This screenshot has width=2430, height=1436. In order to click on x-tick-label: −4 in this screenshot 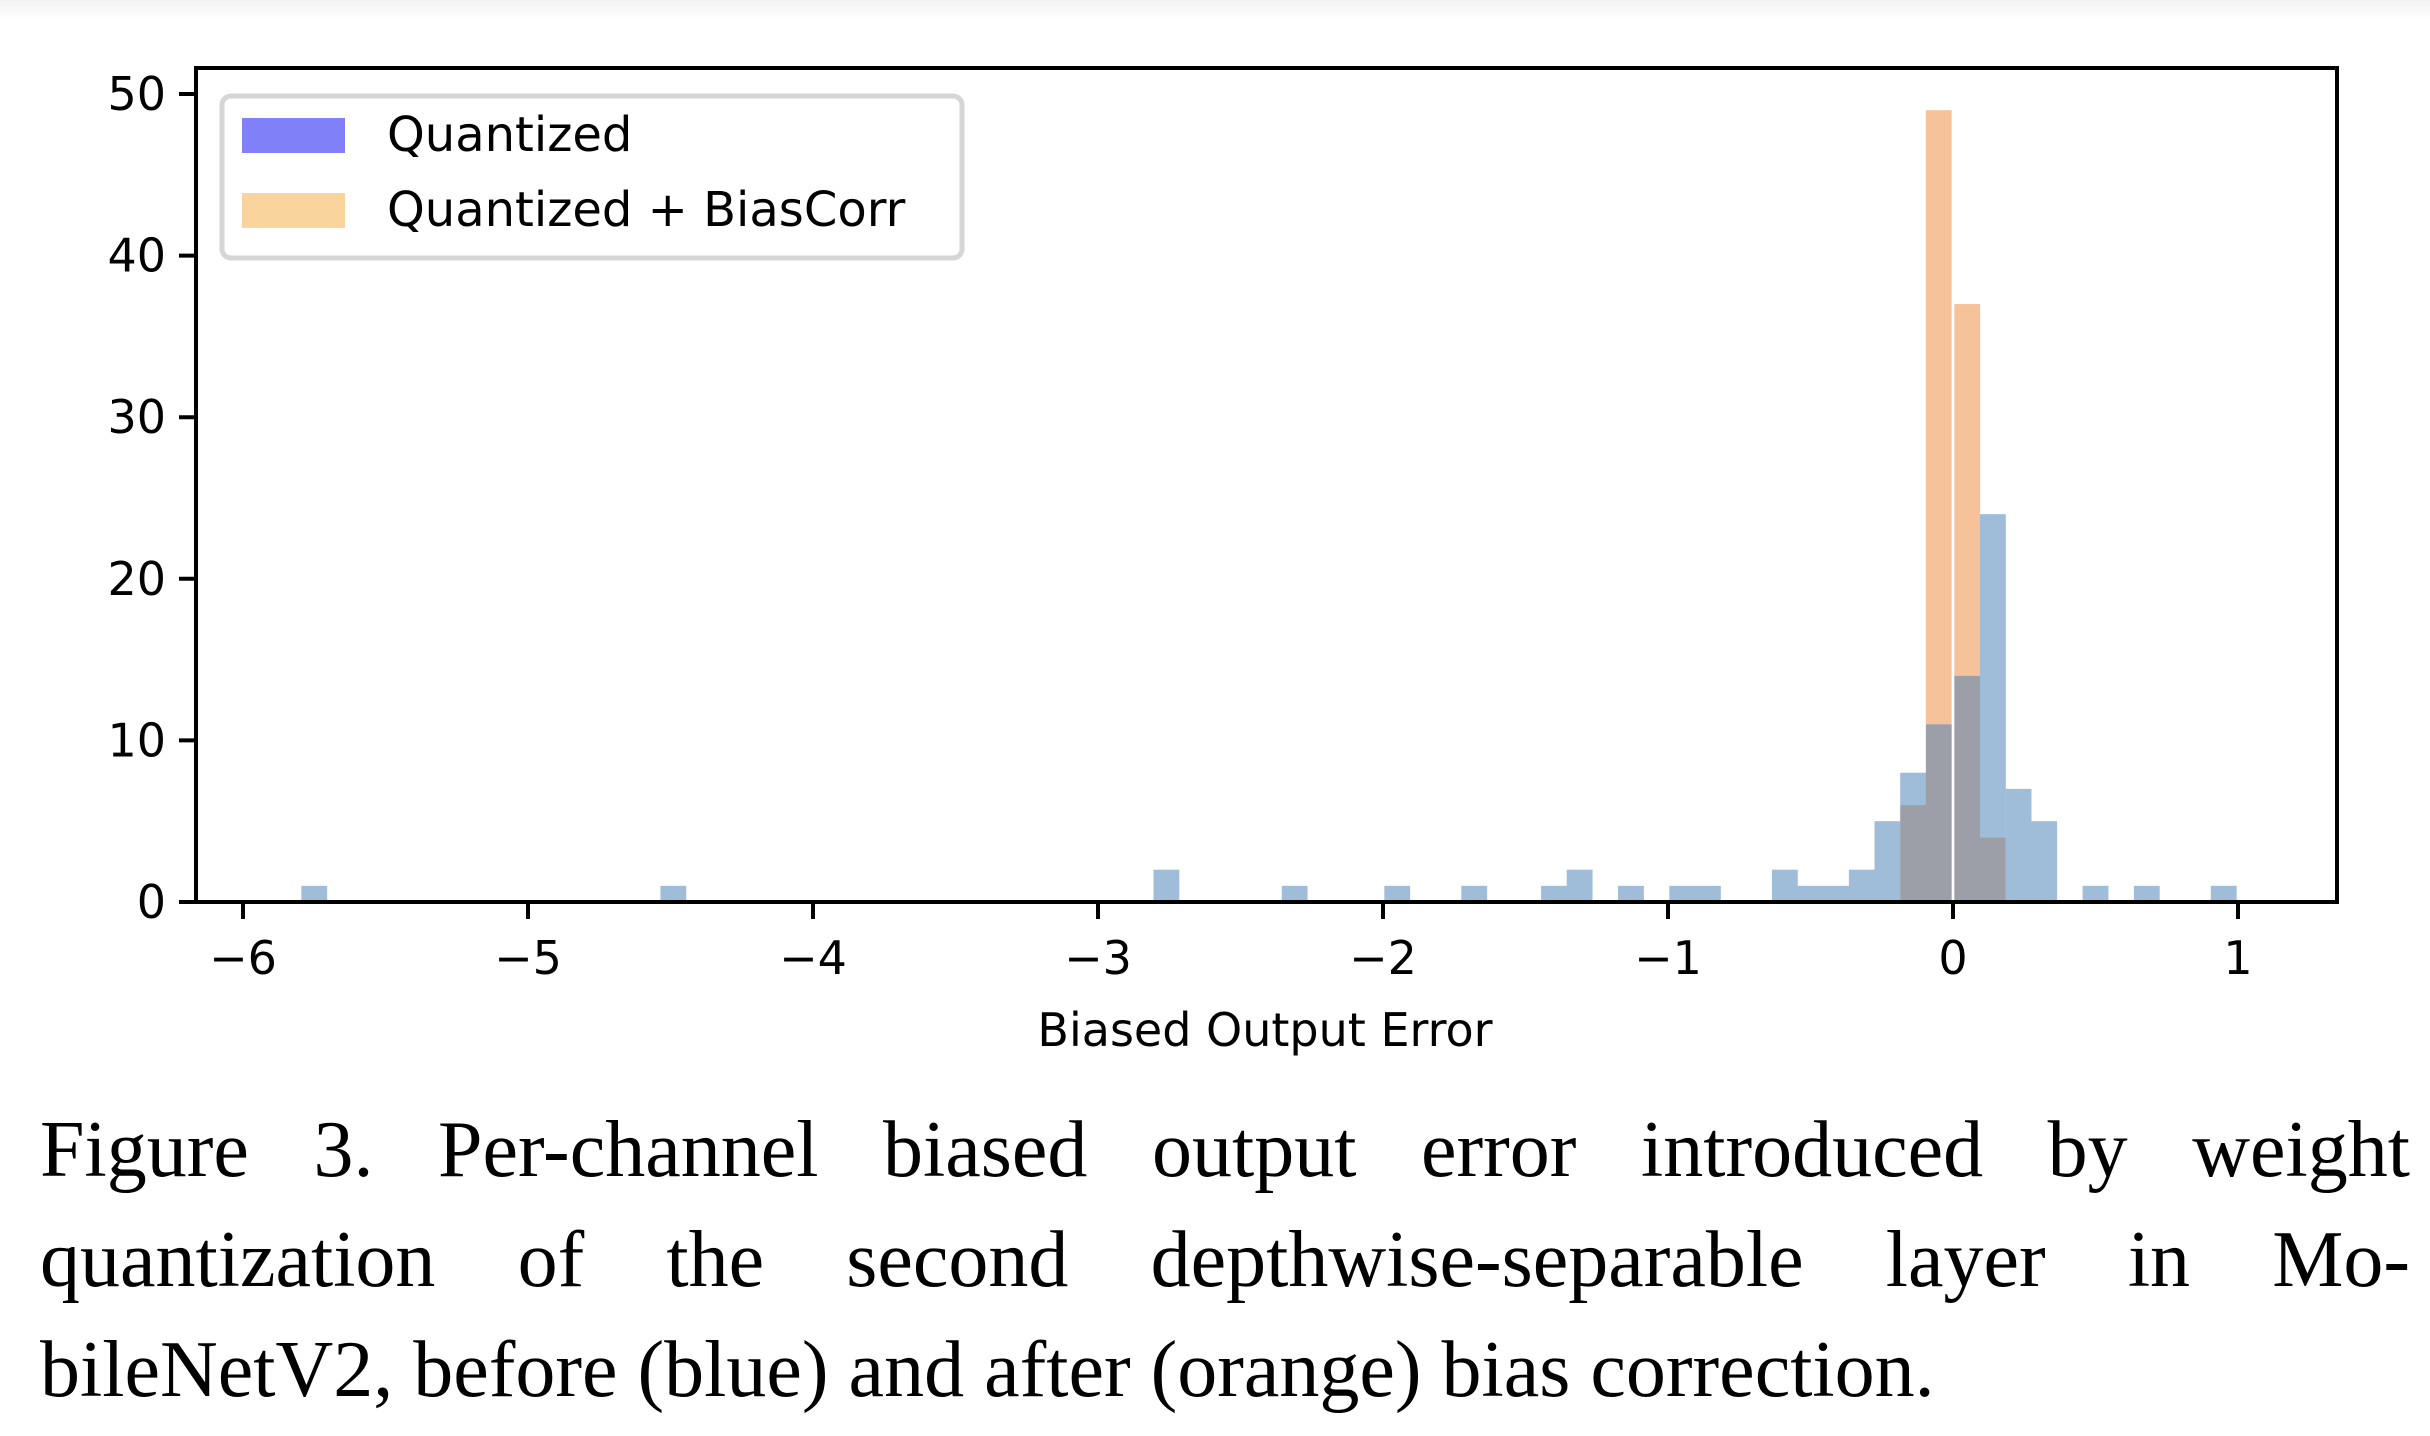, I will do `click(813, 958)`.